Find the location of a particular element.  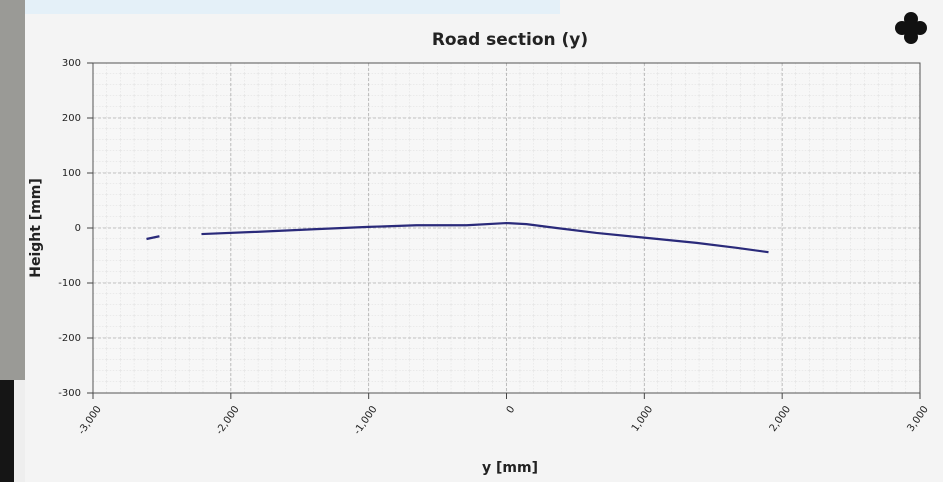

y-tick-label: -200 is located at coordinates (69, 338).